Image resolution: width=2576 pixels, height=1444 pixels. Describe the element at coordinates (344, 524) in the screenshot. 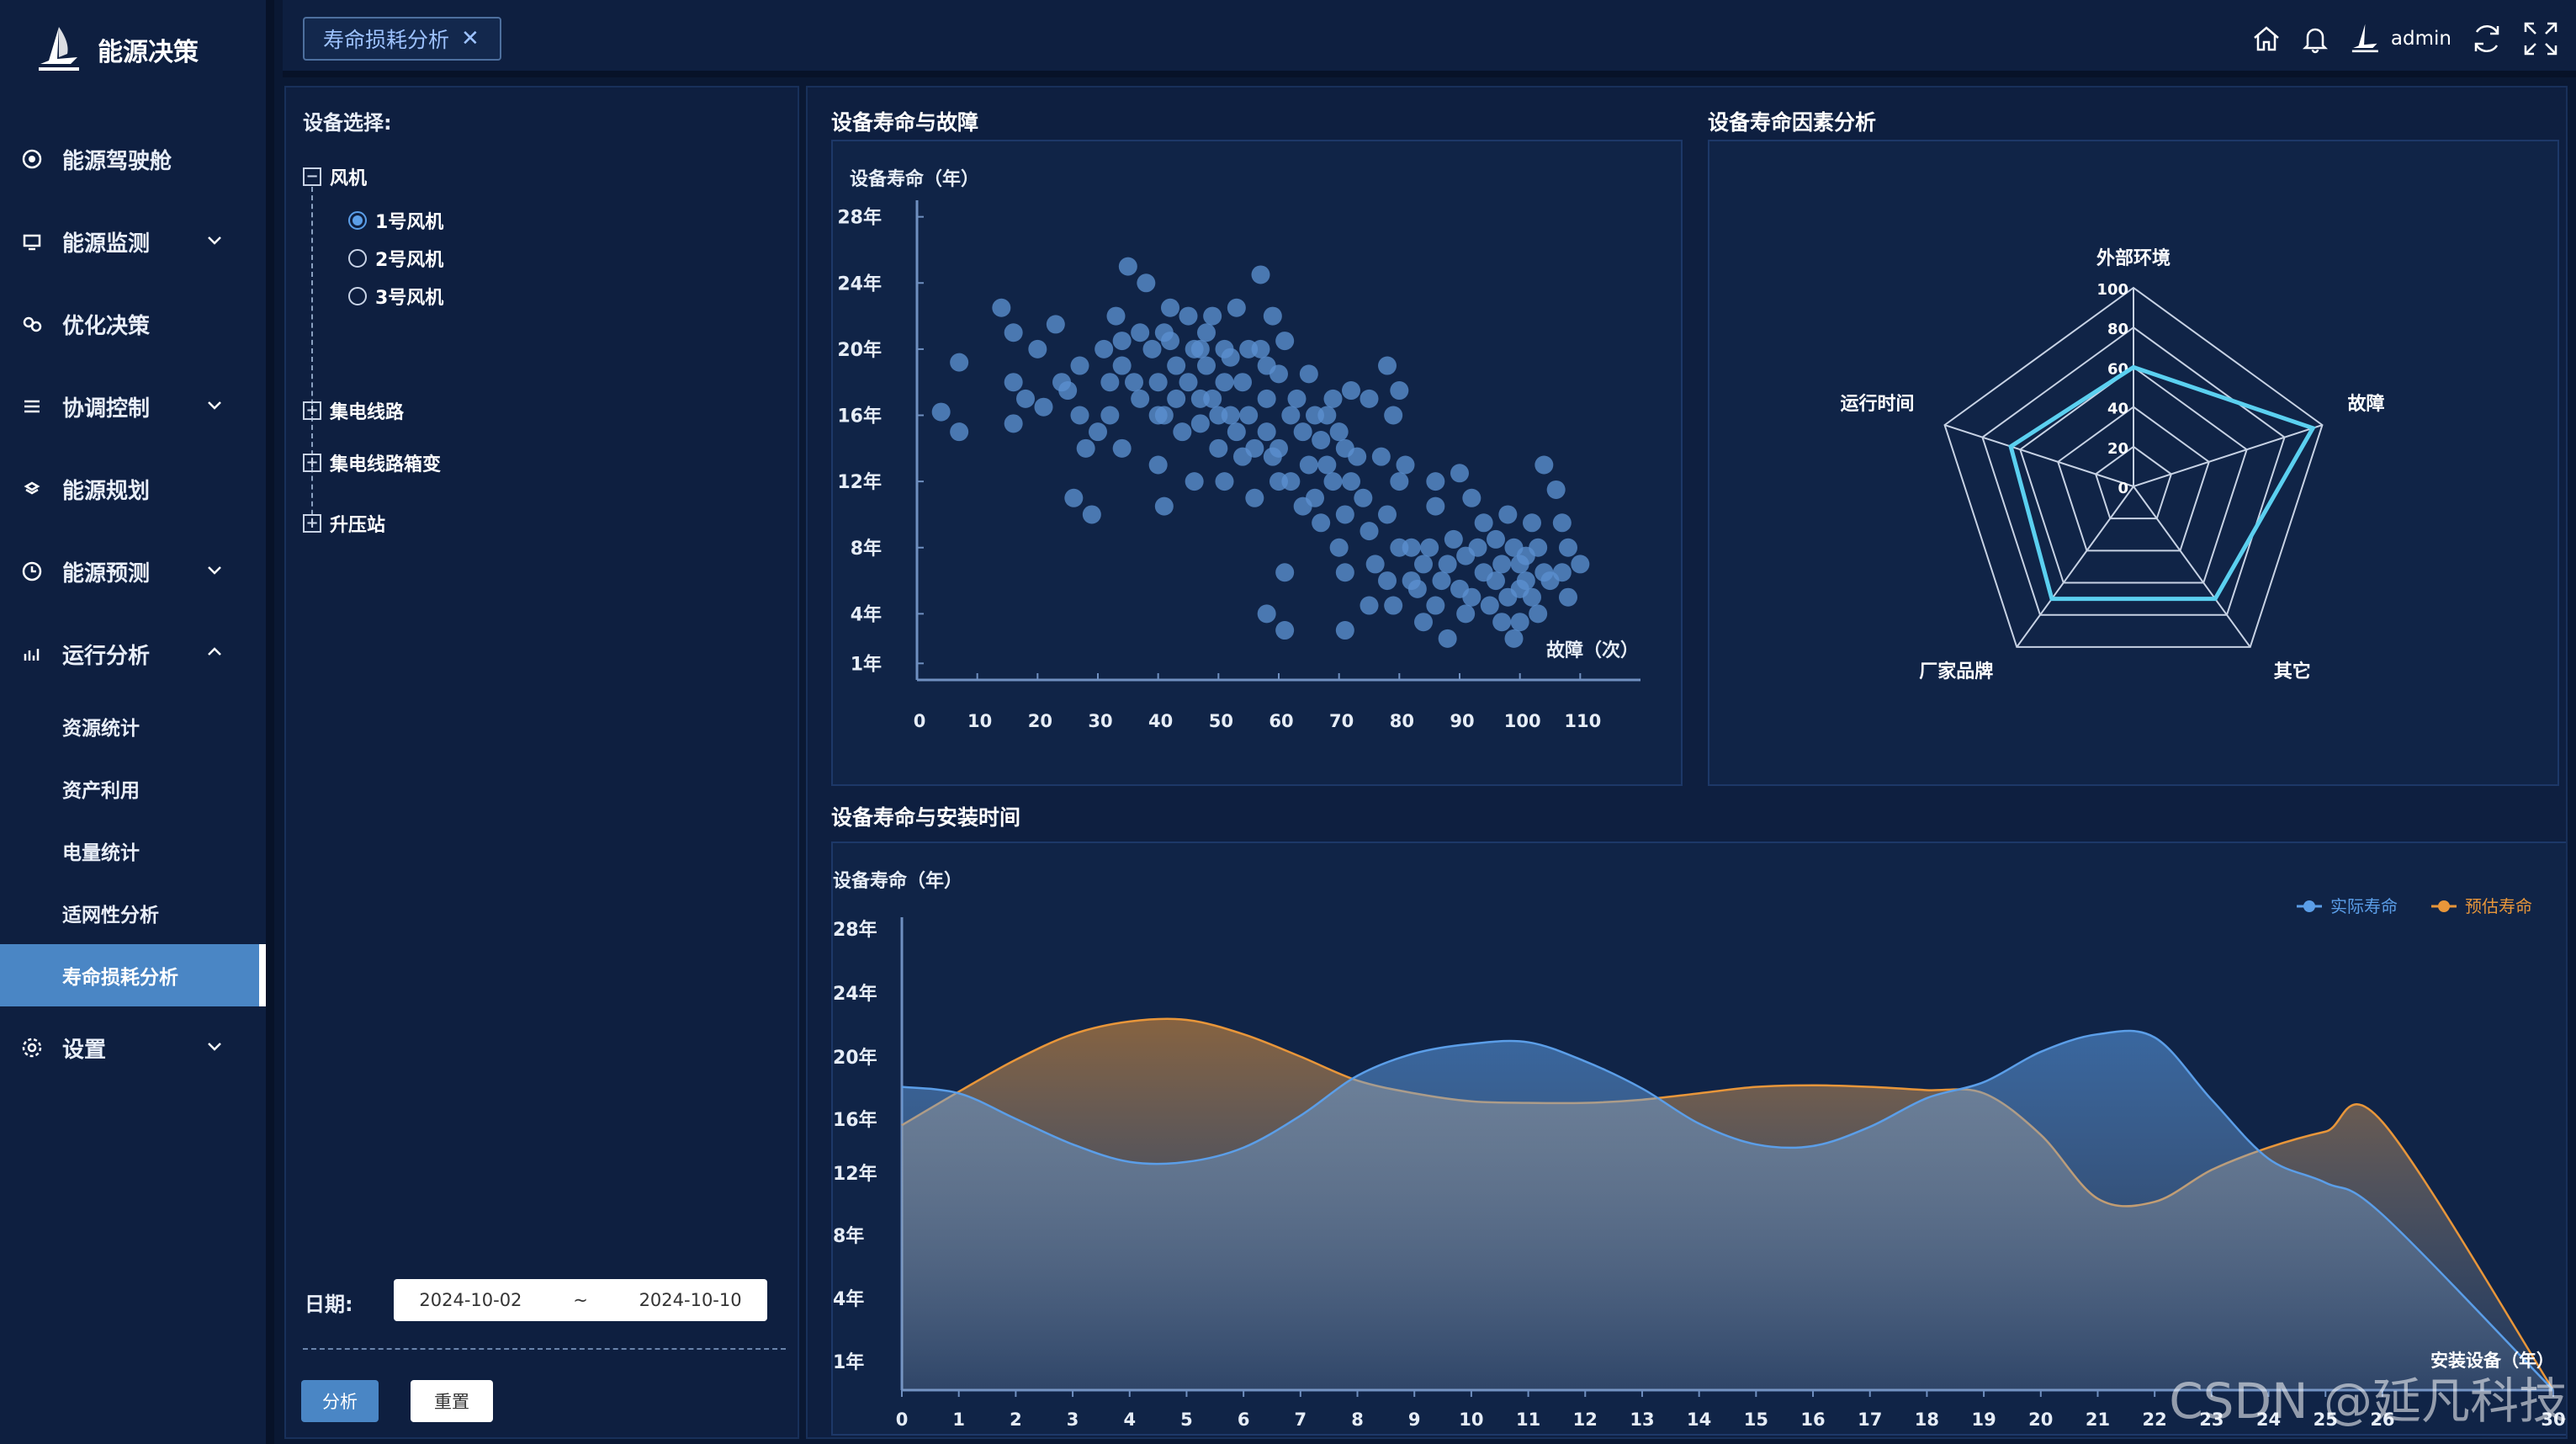

I see `tree-node-booster: + 升压站` at that location.